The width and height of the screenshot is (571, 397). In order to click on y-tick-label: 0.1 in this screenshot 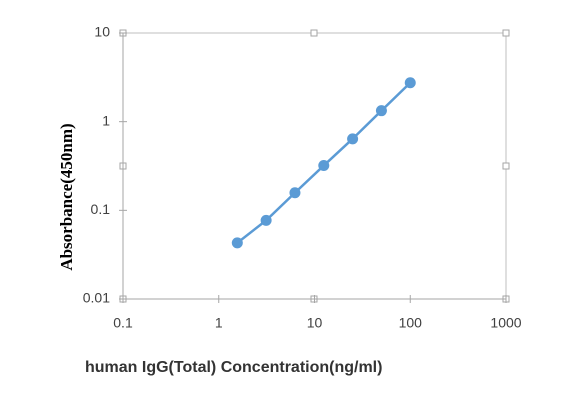, I will do `click(101, 209)`.